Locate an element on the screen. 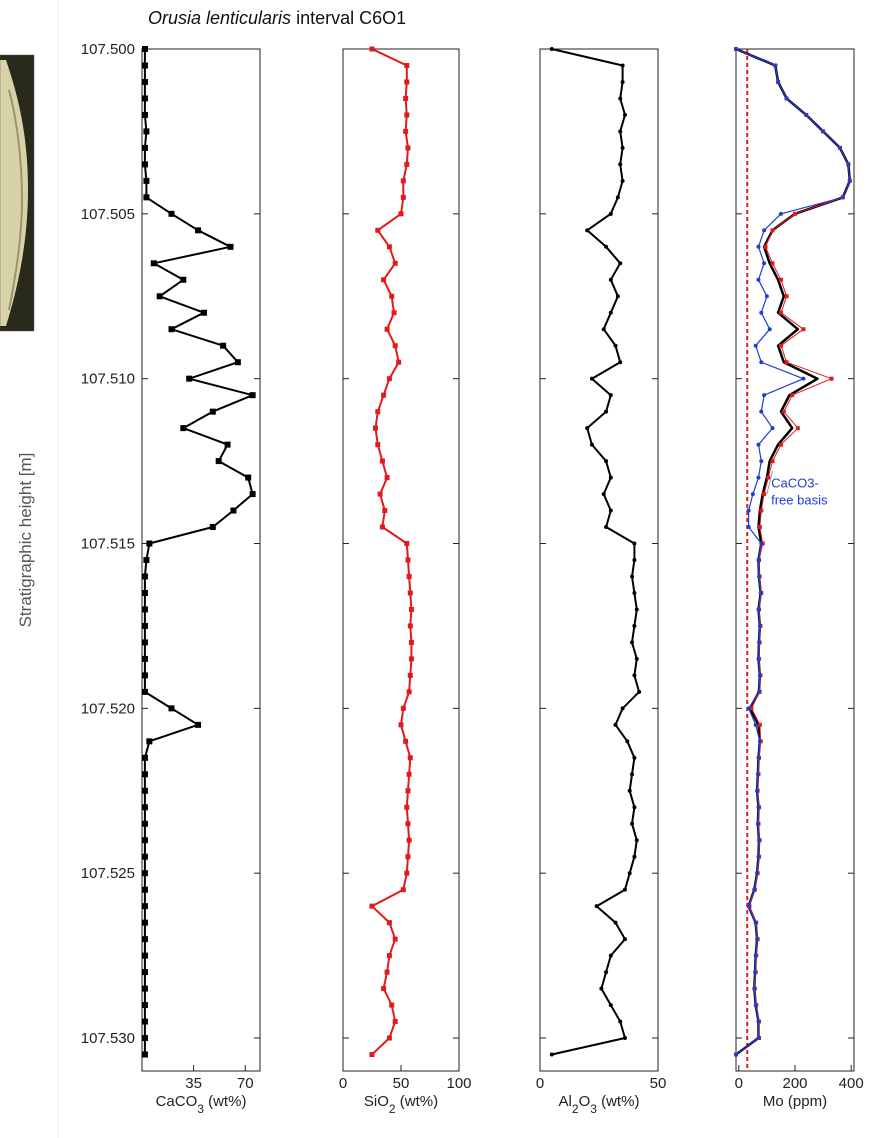 The width and height of the screenshot is (877, 1138). panel-mo: 0 200 400 Mo (ppm) CaCO3- free basis is located at coordinates (799, 578).